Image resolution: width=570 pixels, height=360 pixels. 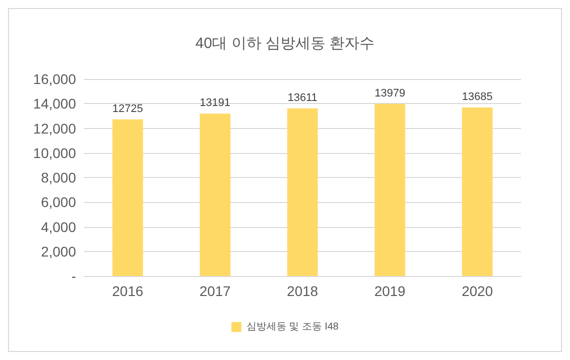 What do you see at coordinates (58, 202) in the screenshot?
I see `y-tick-label: 6,000` at bounding box center [58, 202].